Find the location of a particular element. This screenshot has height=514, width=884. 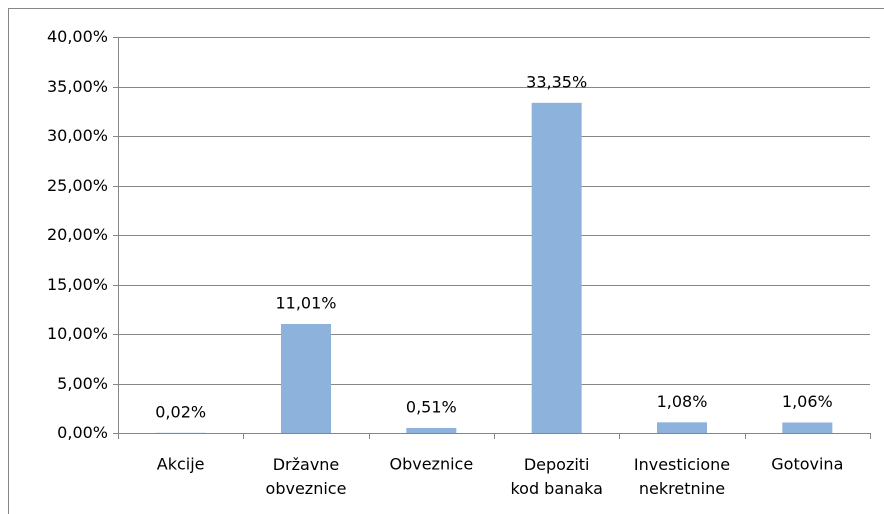

y-tick-label: 40,00% is located at coordinates (77, 36).